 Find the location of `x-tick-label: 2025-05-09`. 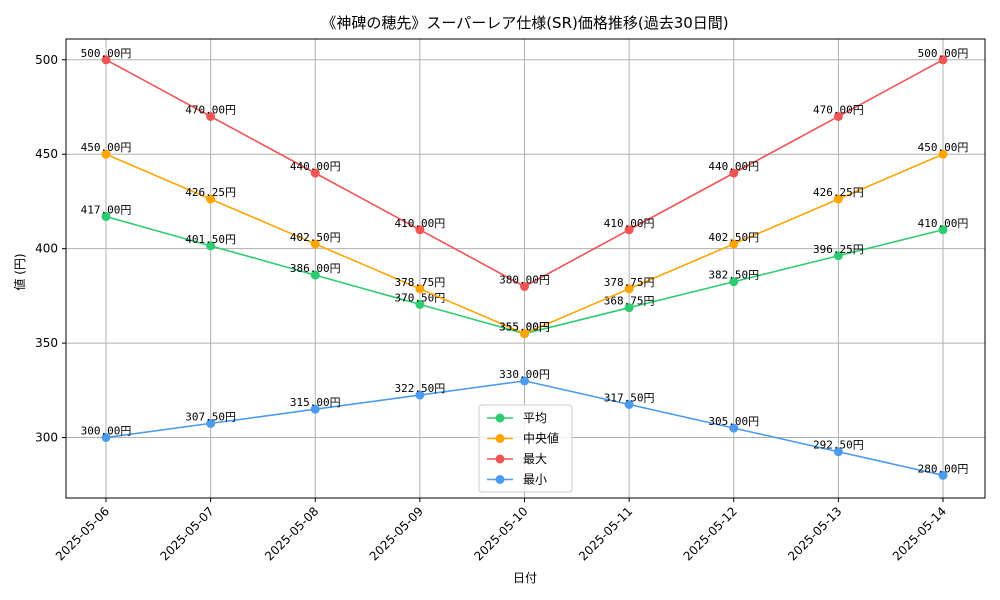

x-tick-label: 2025-05-09 is located at coordinates (396, 533).